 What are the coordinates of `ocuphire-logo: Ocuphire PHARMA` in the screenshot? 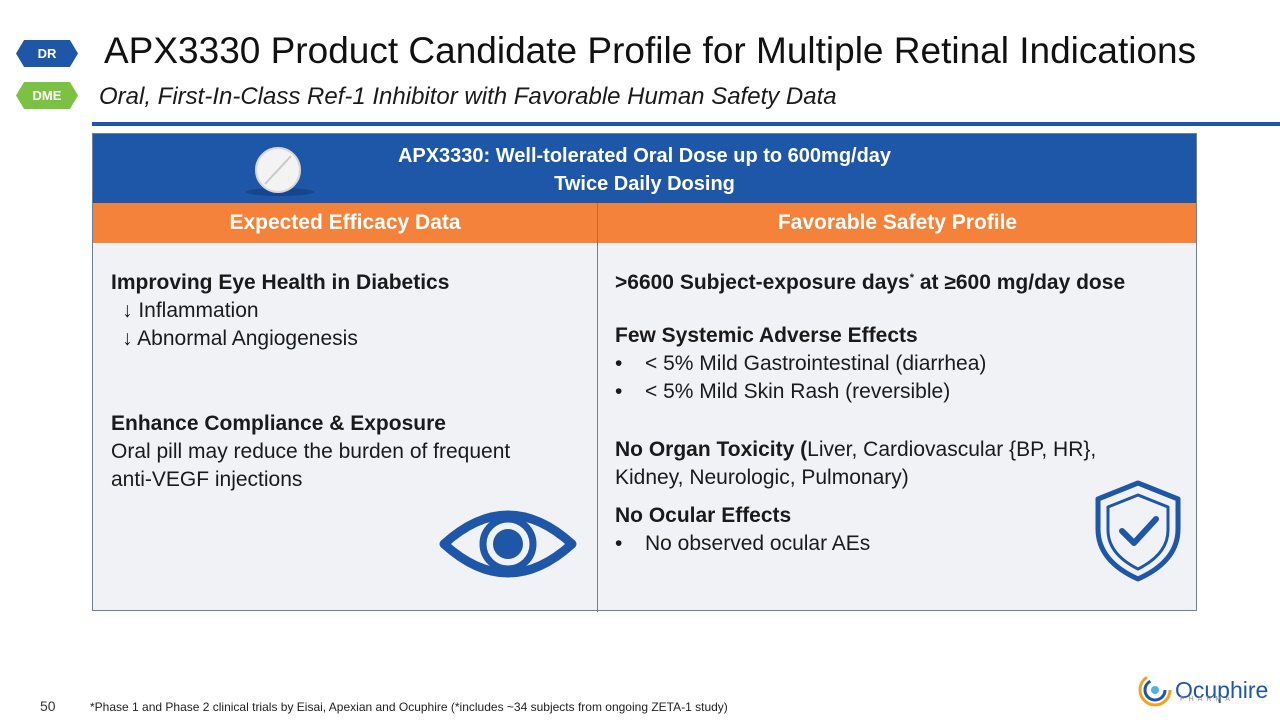 It's located at (1202, 690).